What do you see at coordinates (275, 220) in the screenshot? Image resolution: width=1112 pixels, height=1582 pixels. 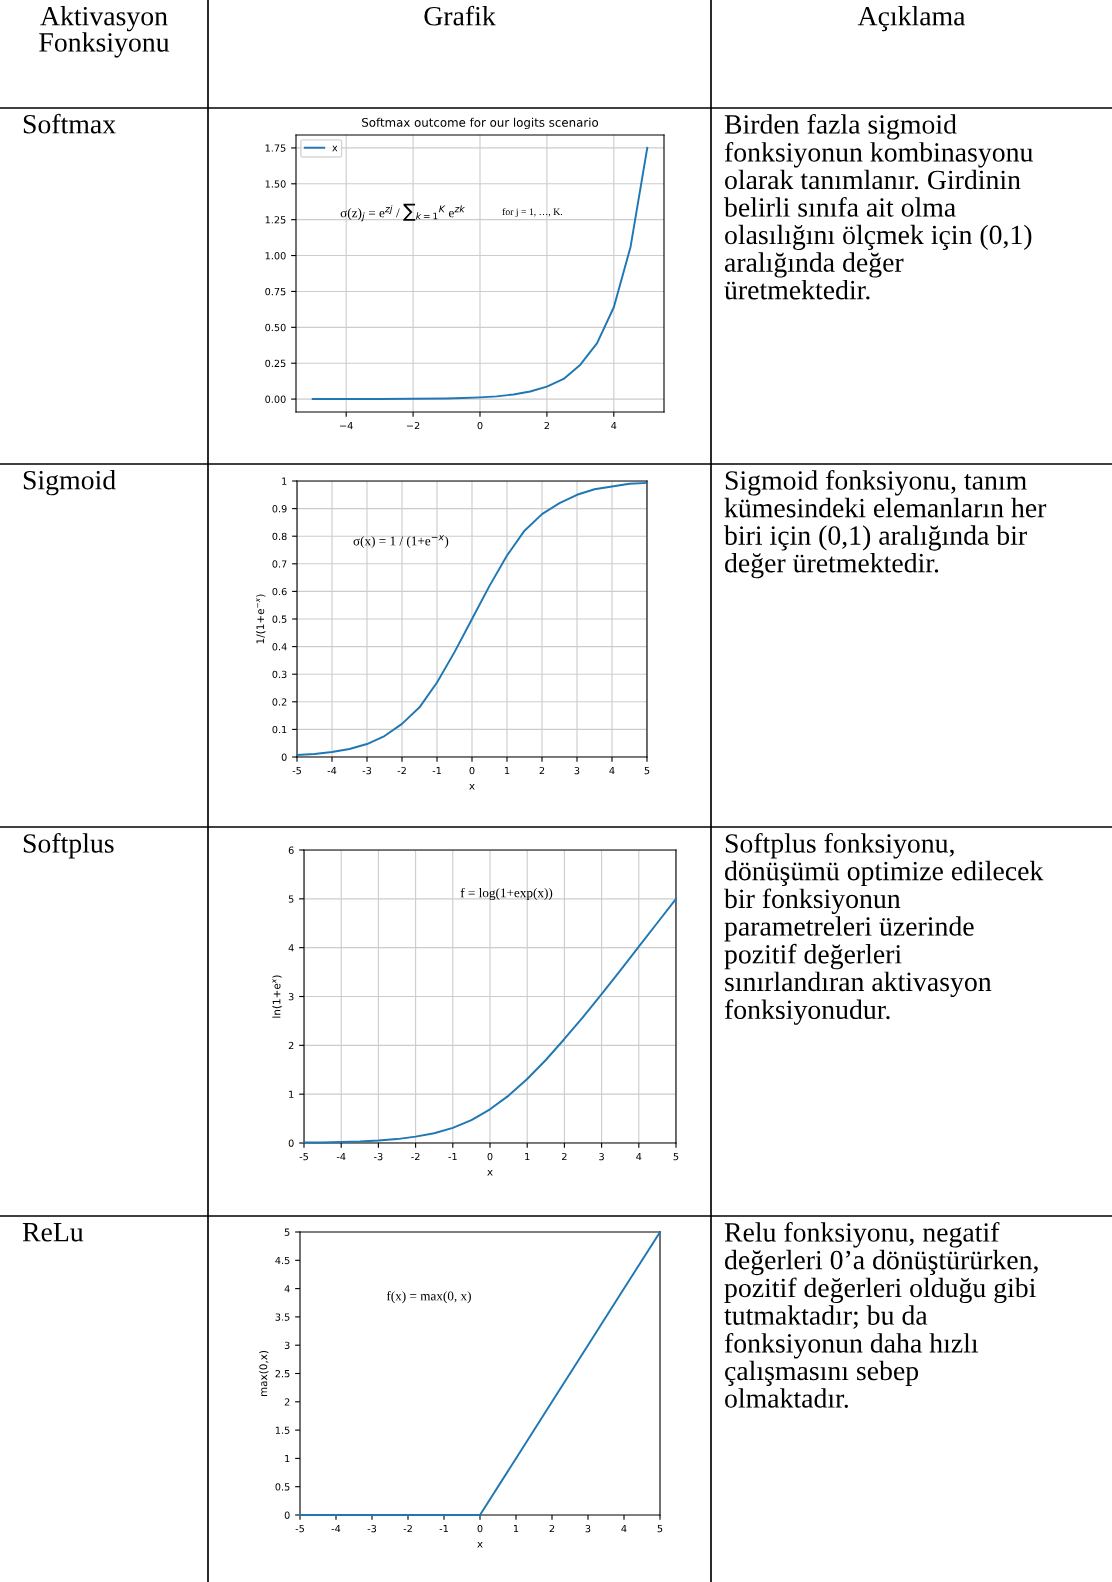 I see `y-tick-label: 1.25` at bounding box center [275, 220].